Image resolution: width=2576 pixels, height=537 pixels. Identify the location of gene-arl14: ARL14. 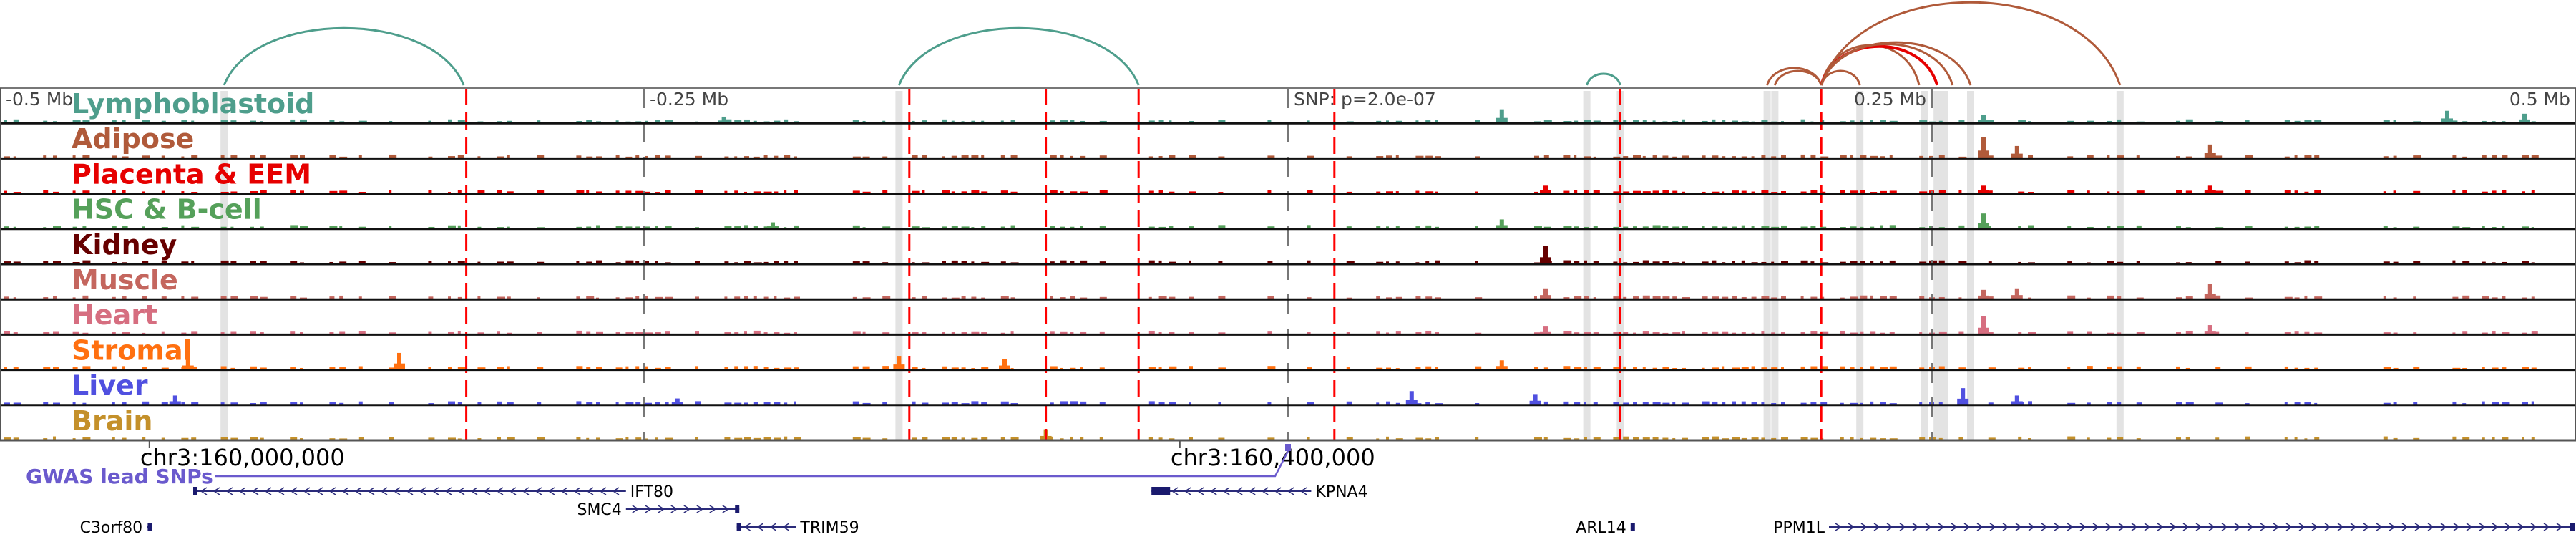
(1605, 528).